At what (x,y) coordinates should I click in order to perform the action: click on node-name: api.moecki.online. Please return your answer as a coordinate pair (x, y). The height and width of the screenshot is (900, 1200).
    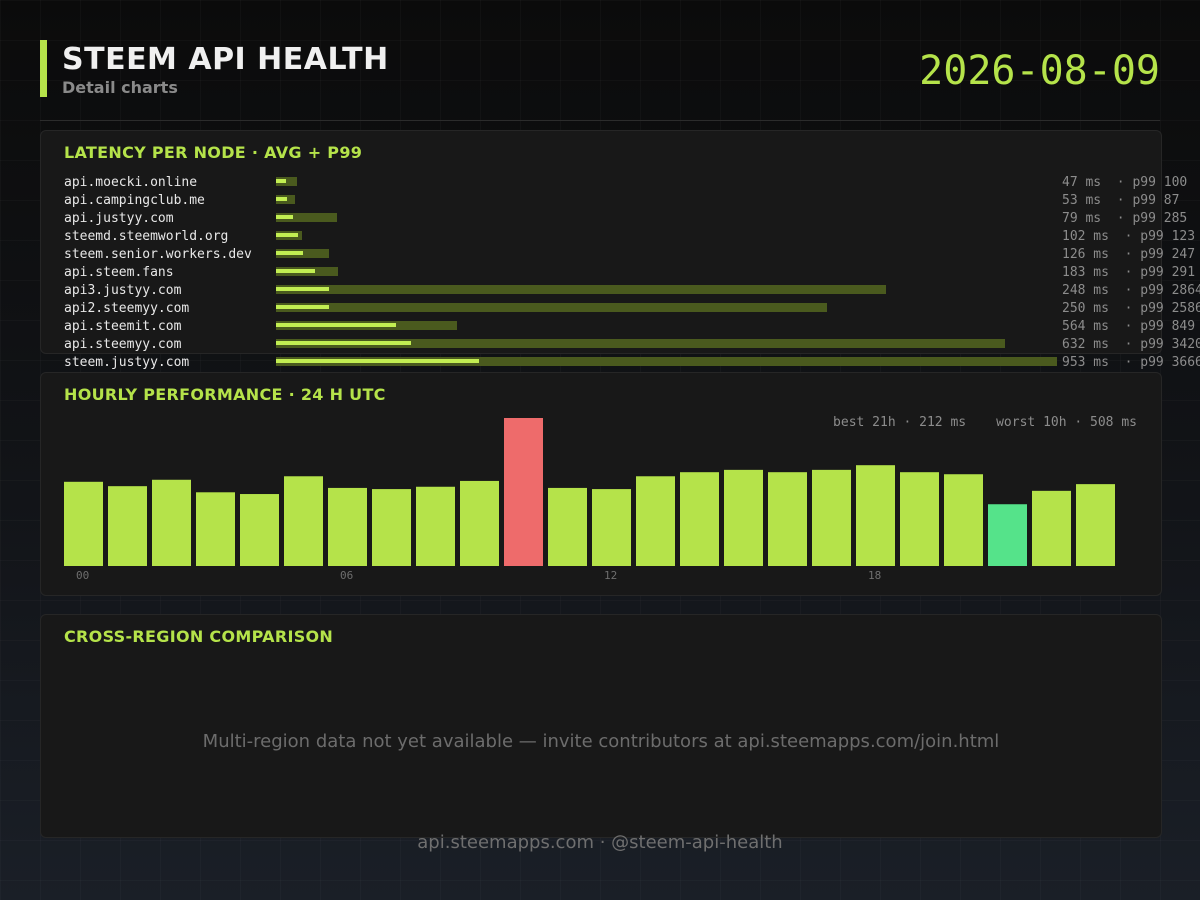
    Looking at the image, I should click on (131, 182).